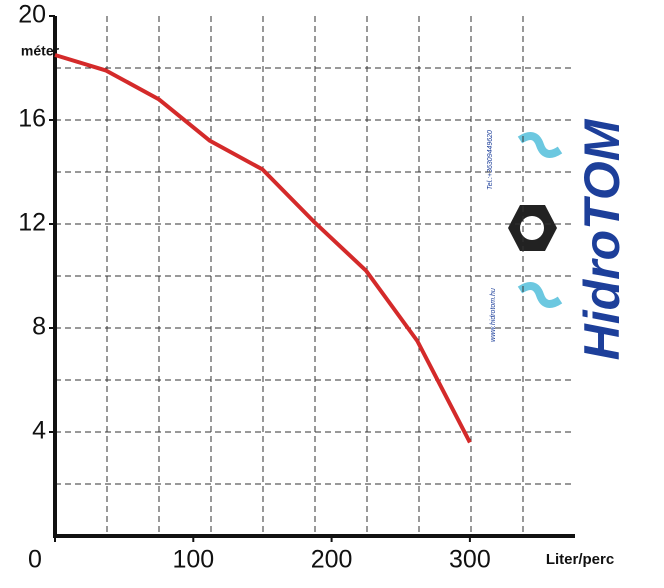 This screenshot has height=588, width=664. Describe the element at coordinates (39, 431) in the screenshot. I see `y-tick-label: 4` at that location.